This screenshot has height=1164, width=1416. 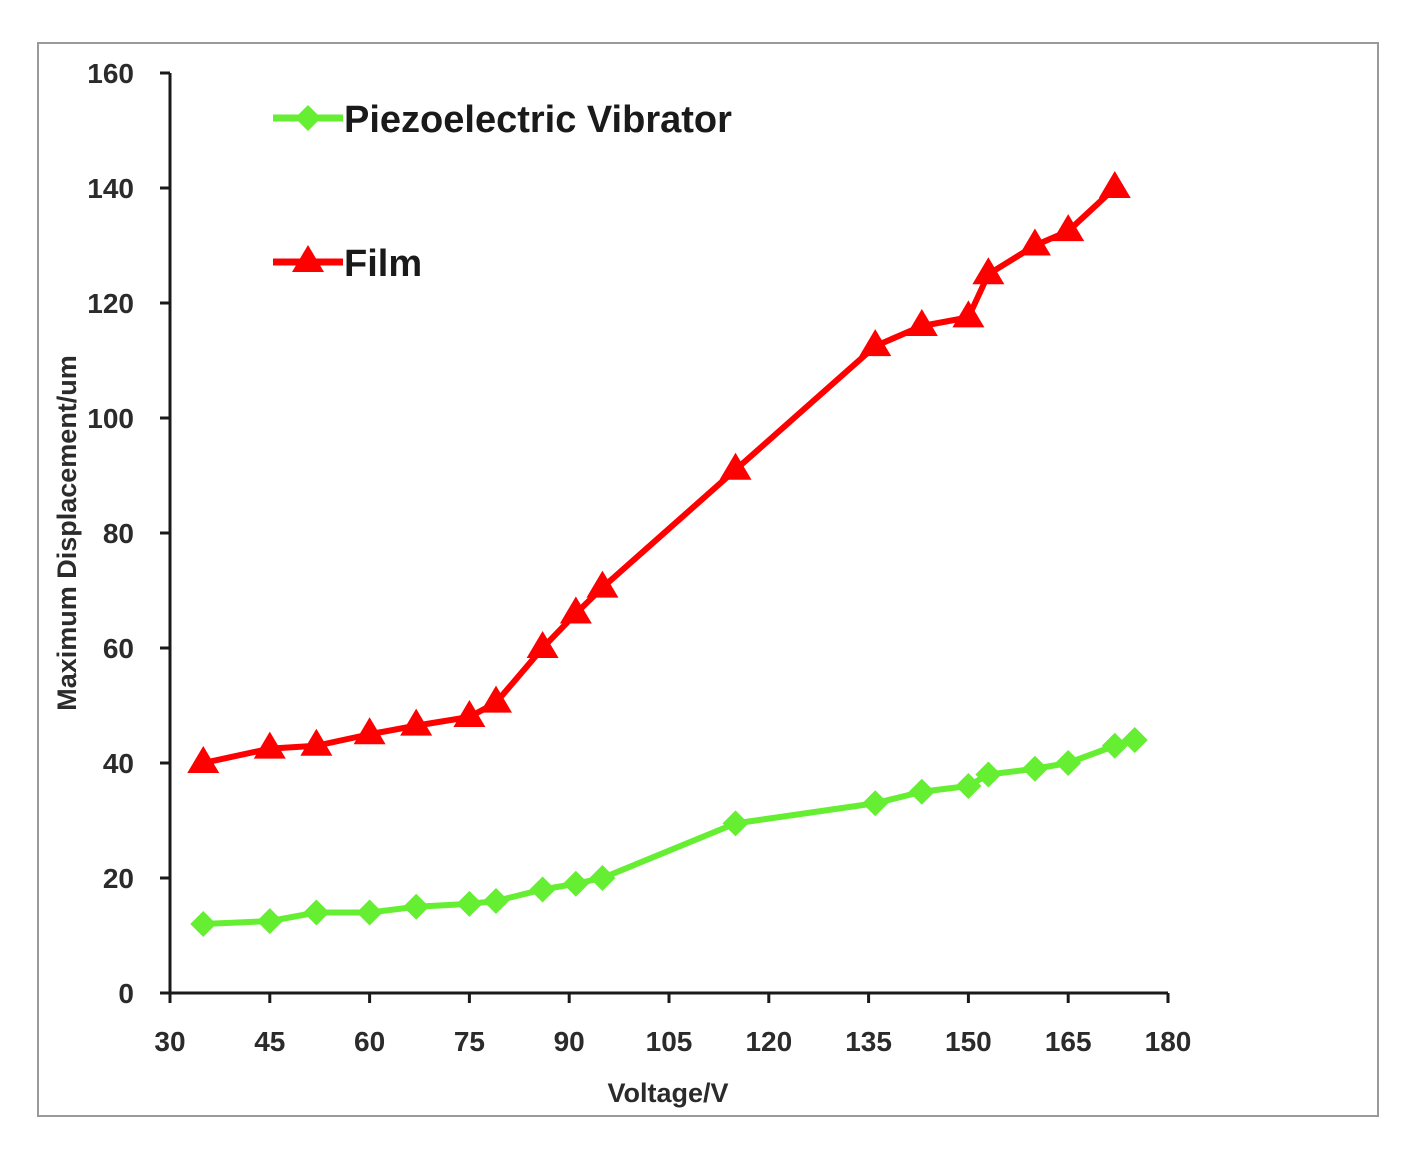 What do you see at coordinates (968, 1041) in the screenshot?
I see `x-tick-label: 150` at bounding box center [968, 1041].